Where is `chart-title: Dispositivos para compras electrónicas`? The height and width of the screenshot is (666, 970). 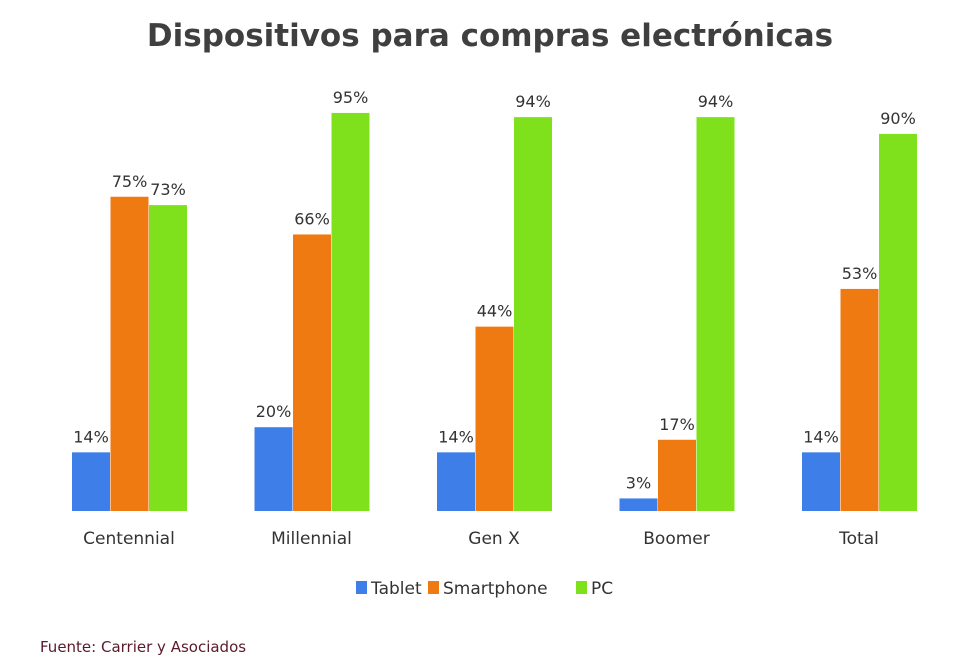 chart-title: Dispositivos para compras electrónicas is located at coordinates (490, 36).